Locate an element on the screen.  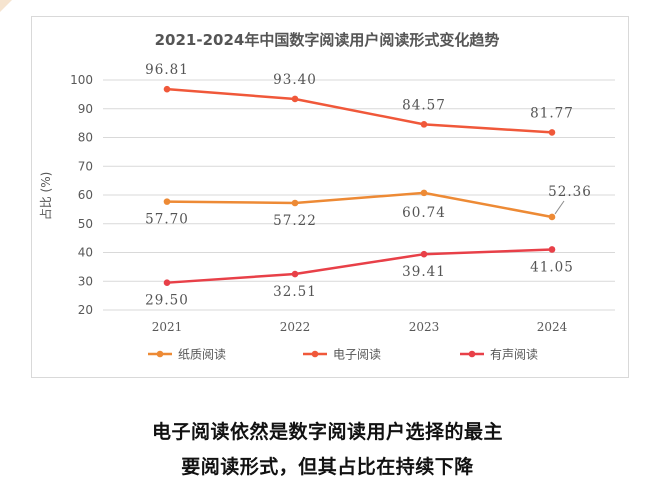
x-tick-label-2024: 2024 is located at coordinates (552, 327).